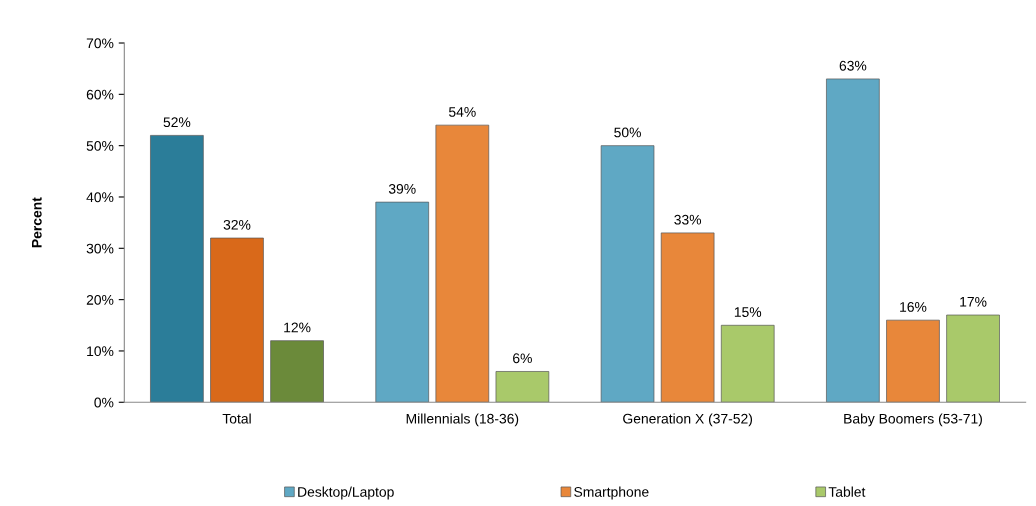  What do you see at coordinates (100, 351) in the screenshot?
I see `y-tick-label: 10%` at bounding box center [100, 351].